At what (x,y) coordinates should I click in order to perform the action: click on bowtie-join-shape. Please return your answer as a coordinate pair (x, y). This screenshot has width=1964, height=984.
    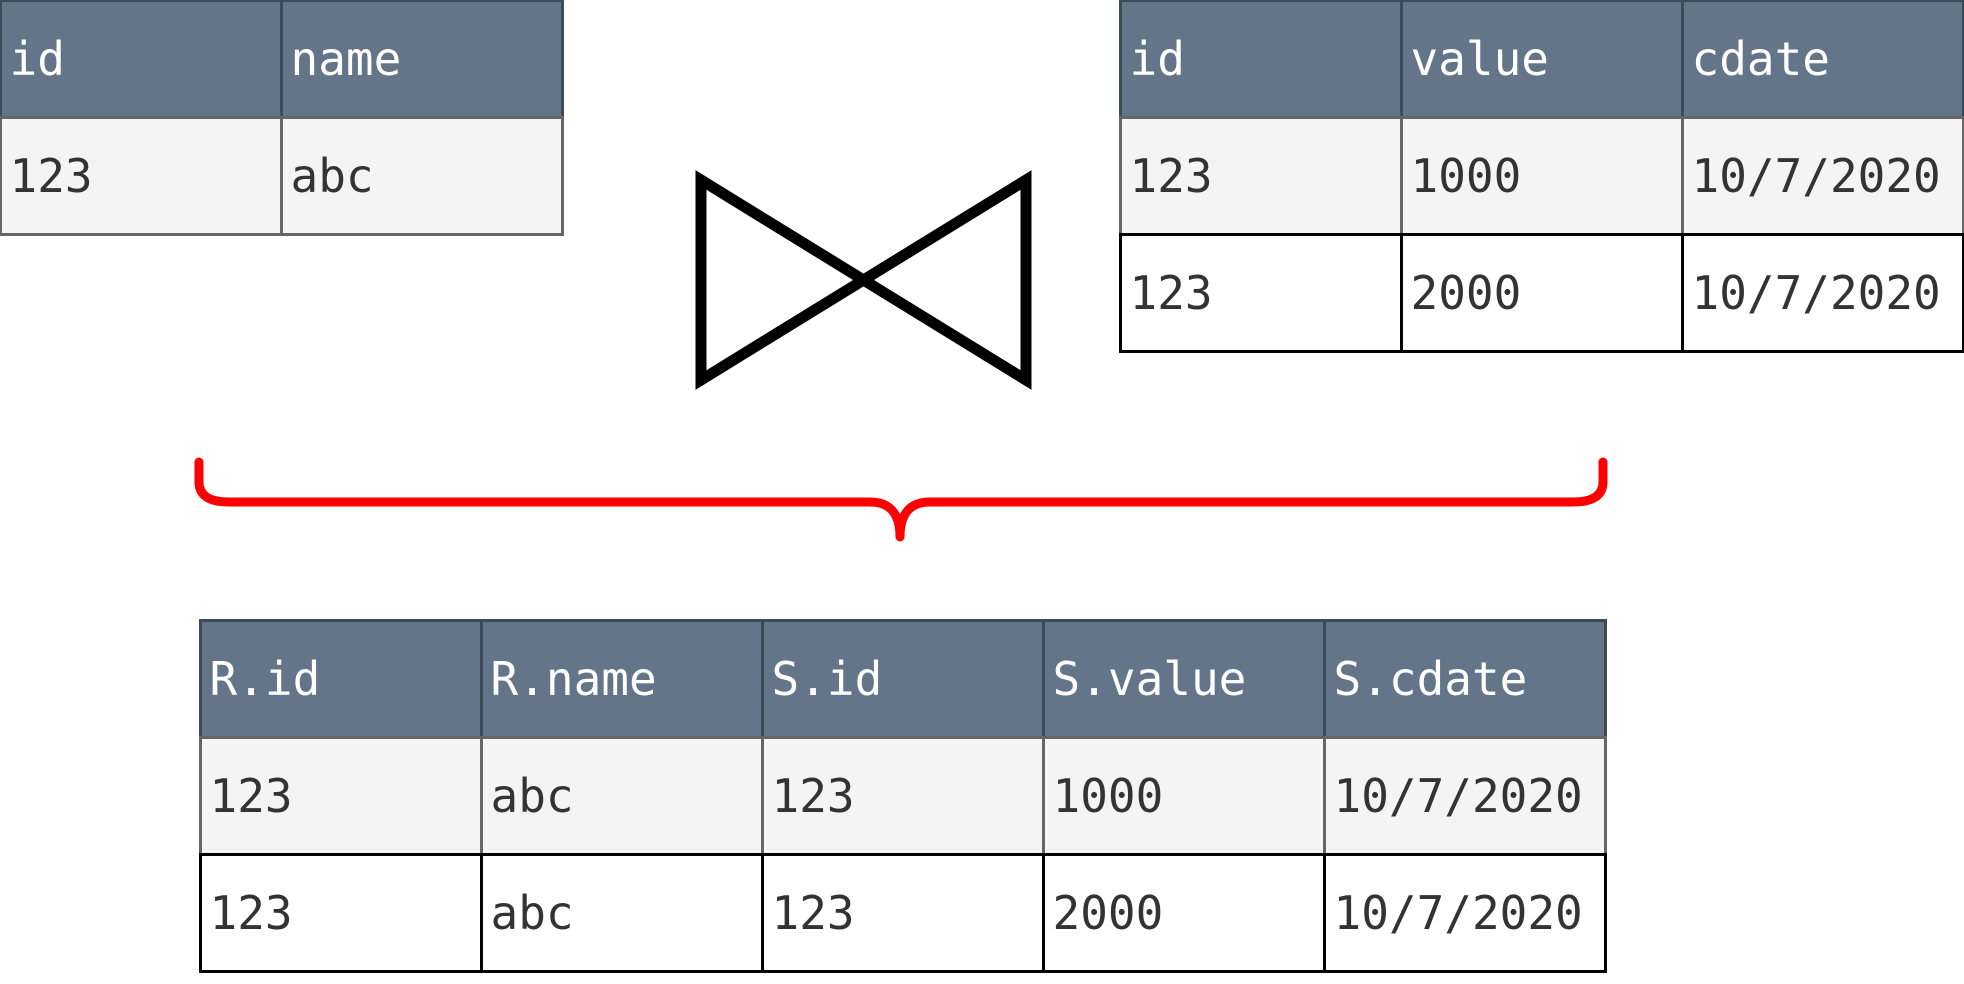
    Looking at the image, I should click on (863, 280).